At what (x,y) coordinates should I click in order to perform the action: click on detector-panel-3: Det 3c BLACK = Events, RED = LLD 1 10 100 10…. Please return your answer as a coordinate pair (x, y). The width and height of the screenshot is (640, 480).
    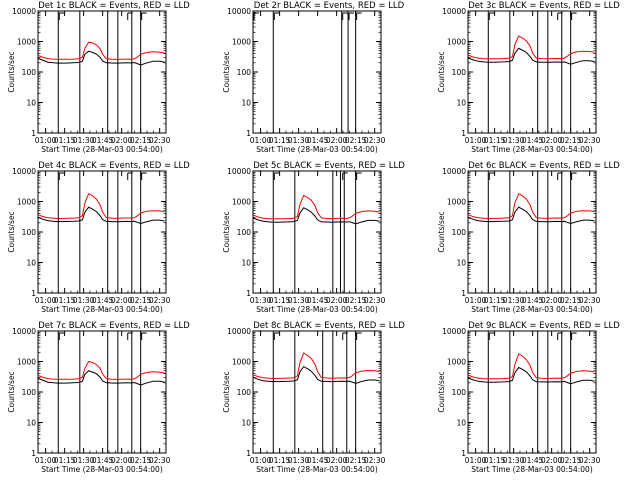
    Looking at the image, I should click on (528, 77).